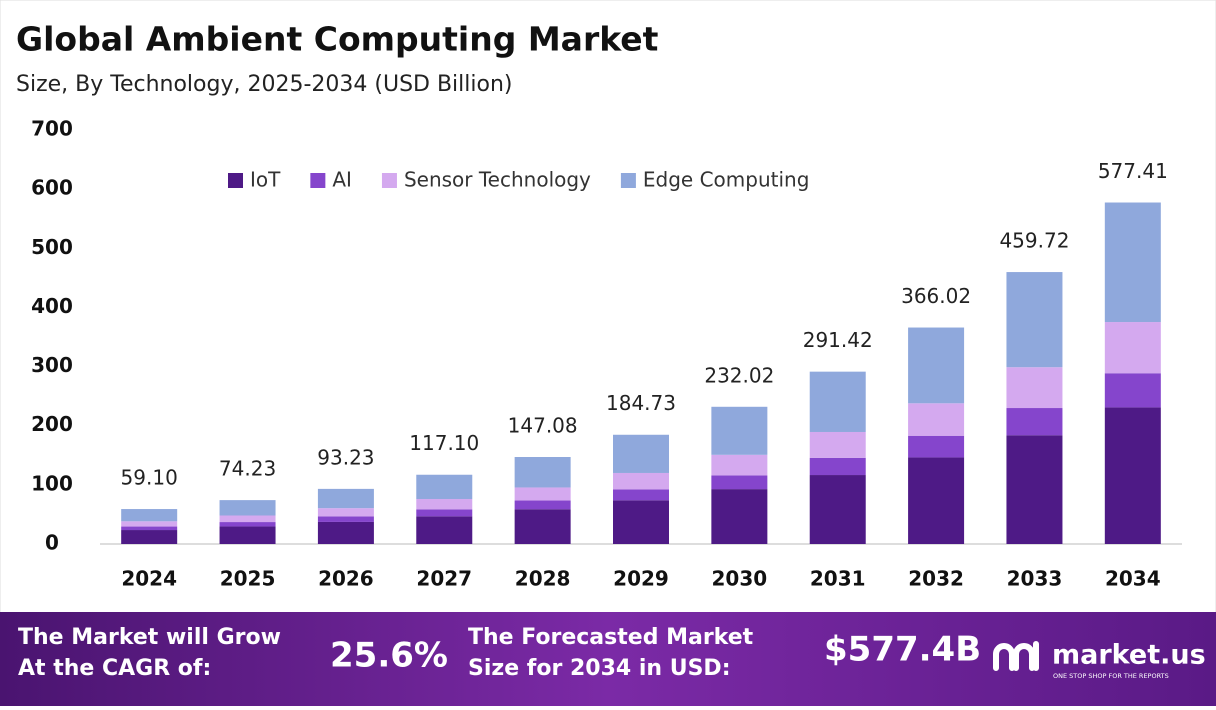 This screenshot has height=710, width=1216. Describe the element at coordinates (1034, 241) in the screenshot. I see `total-label: 459.72` at that location.